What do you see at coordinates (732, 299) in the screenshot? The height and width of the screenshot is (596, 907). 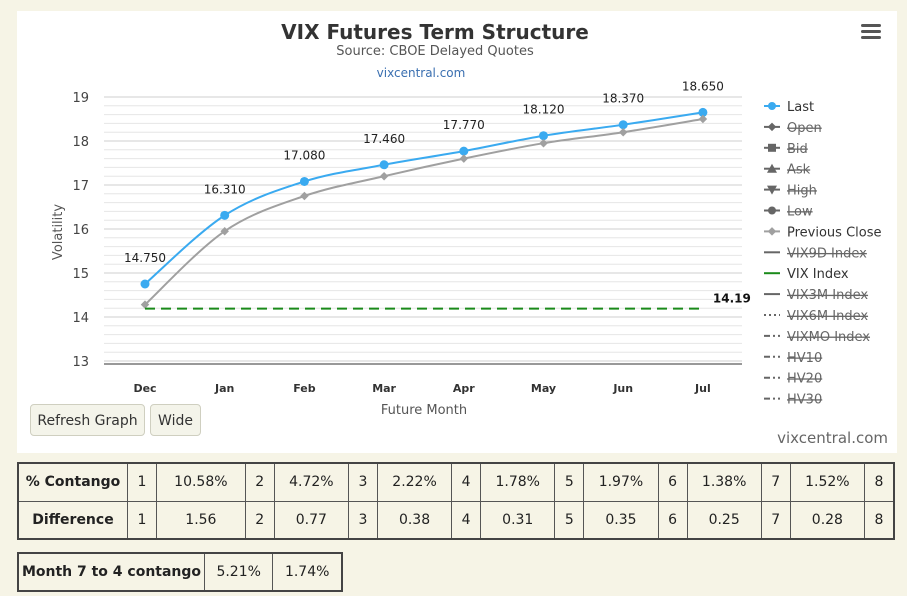 I see `vix-index-label: 14.19` at bounding box center [732, 299].